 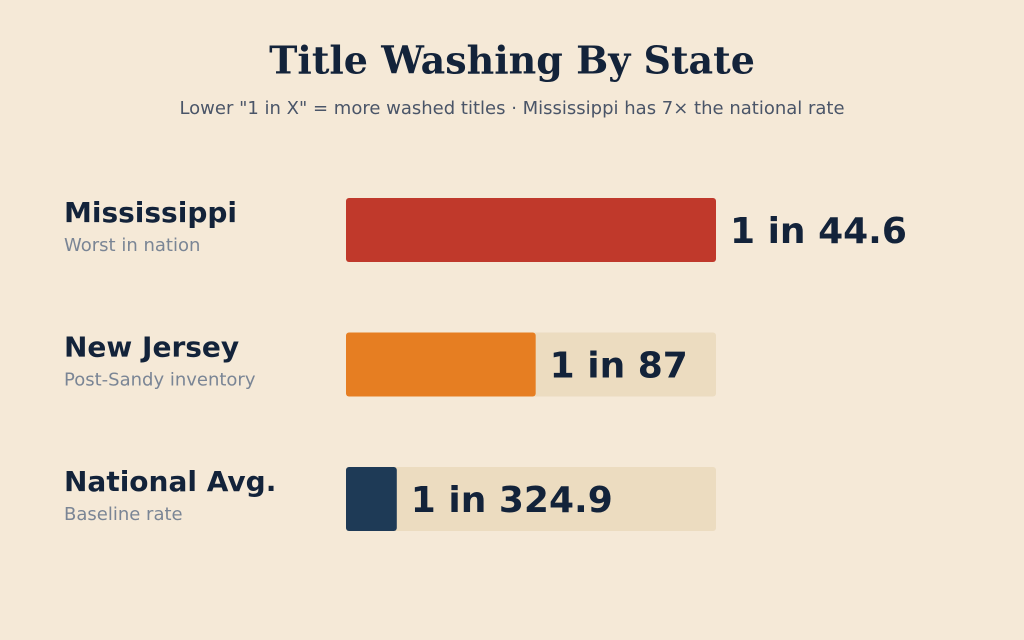 What do you see at coordinates (123, 514) in the screenshot?
I see `category-note: Baseline rate` at bounding box center [123, 514].